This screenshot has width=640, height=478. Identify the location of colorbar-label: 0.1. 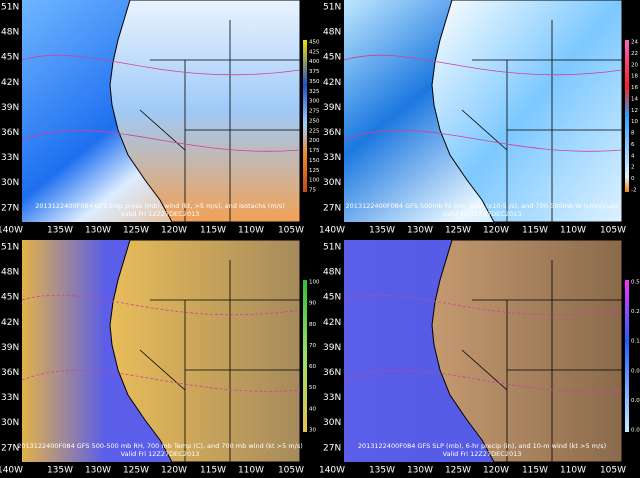
(635, 342).